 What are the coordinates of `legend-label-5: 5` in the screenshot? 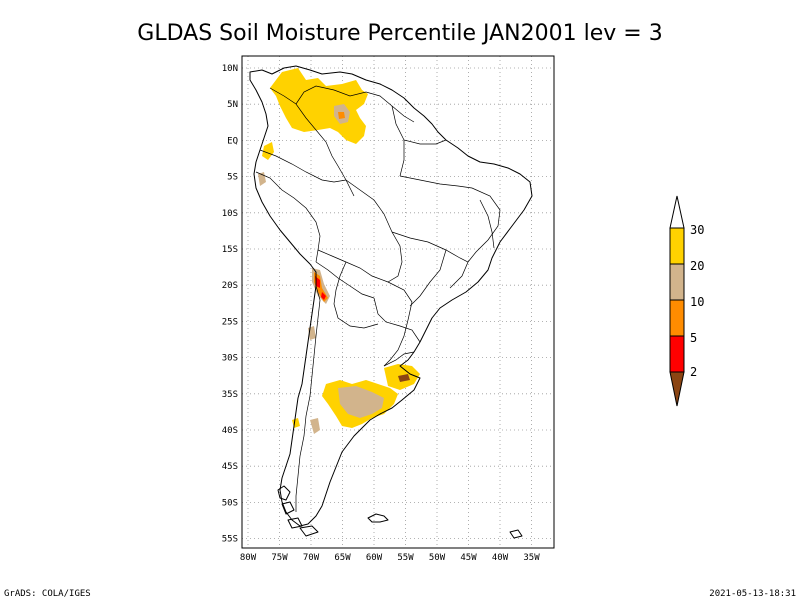 It's located at (693, 338).